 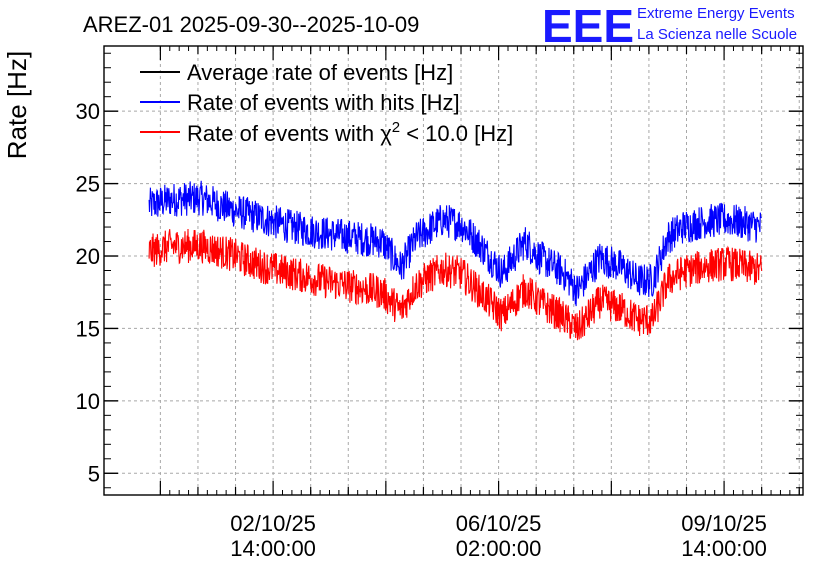 I want to click on legend-average: Average rate of events [Hz], so click(x=320, y=72).